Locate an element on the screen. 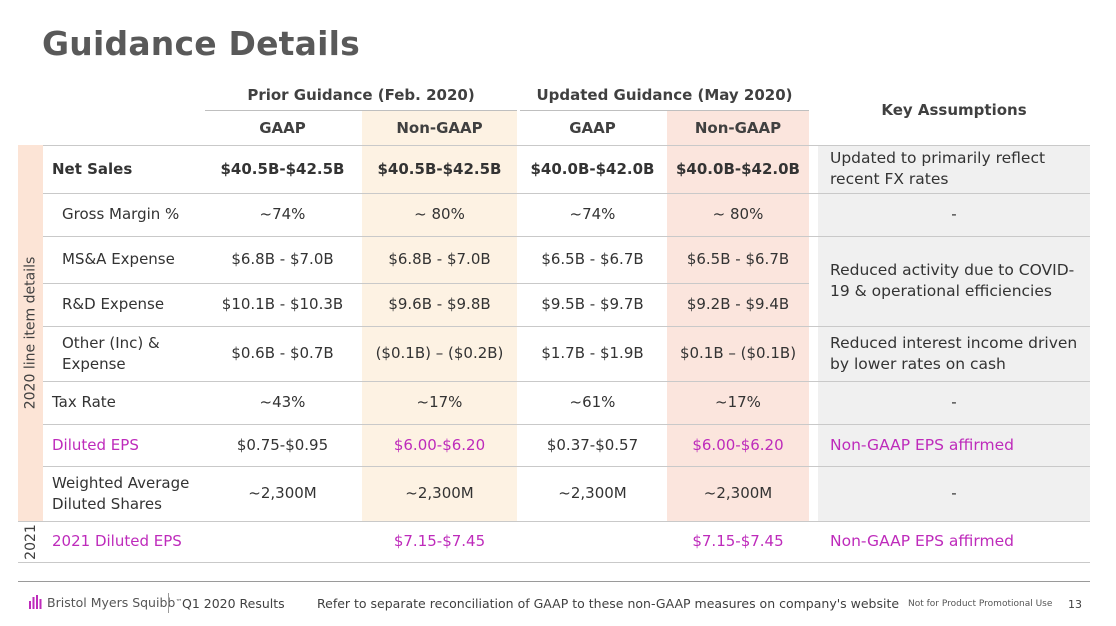 Image resolution: width=1116 pixels, height=626 pixels. rd-prior-gaap: $10.1B - $10.3B is located at coordinates (282, 304).